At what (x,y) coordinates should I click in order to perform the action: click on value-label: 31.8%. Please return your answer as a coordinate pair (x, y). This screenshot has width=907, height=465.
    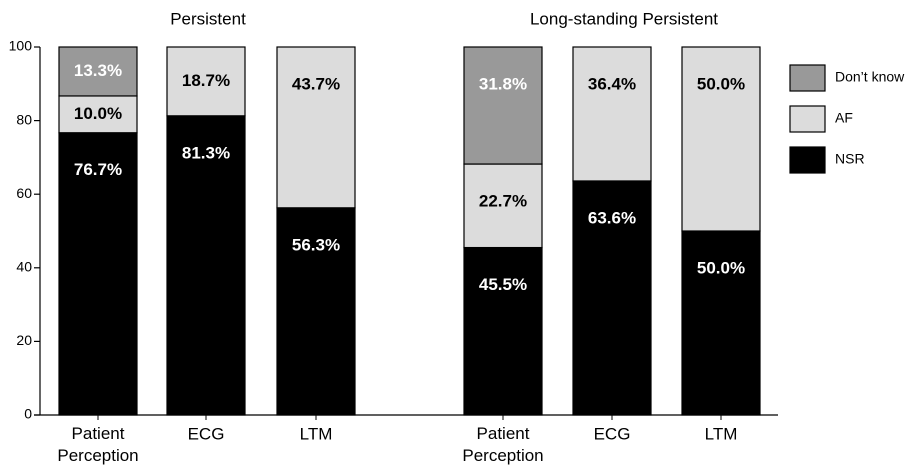
    Looking at the image, I should click on (503, 83).